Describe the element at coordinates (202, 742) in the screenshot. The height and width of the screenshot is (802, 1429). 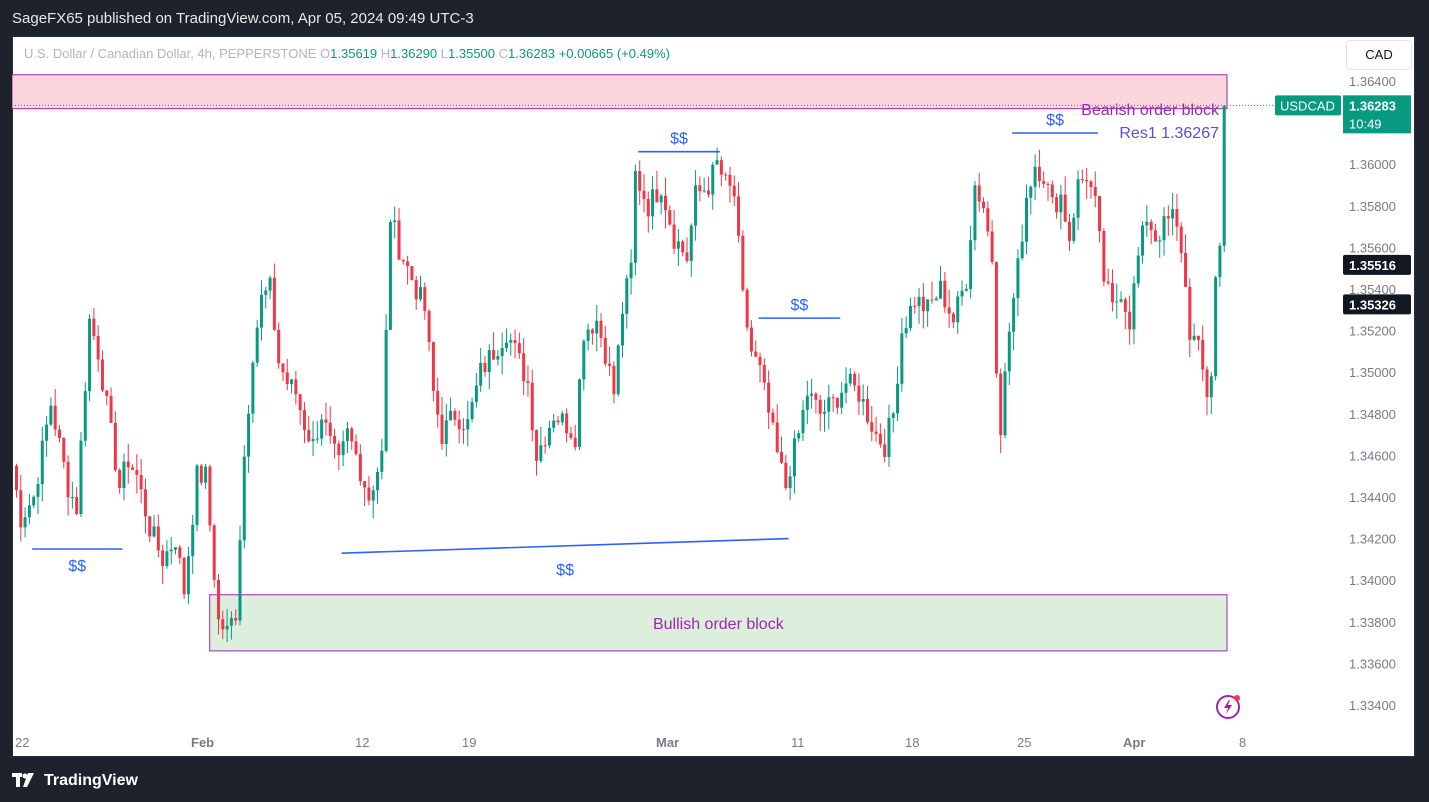
I see `time-tick-label: Feb` at that location.